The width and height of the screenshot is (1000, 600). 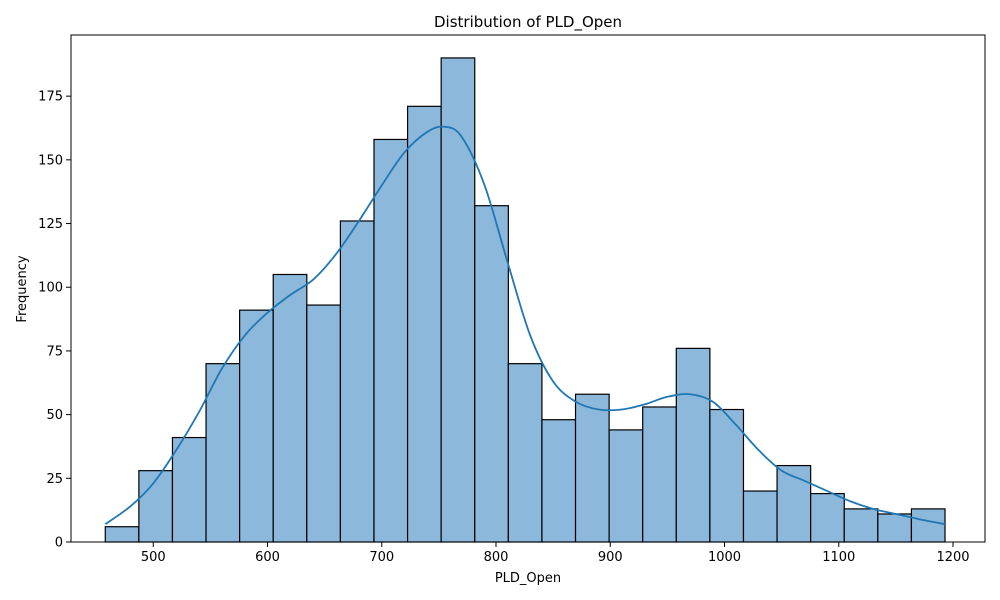 What do you see at coordinates (267, 557) in the screenshot?
I see `x-tick-label: 600` at bounding box center [267, 557].